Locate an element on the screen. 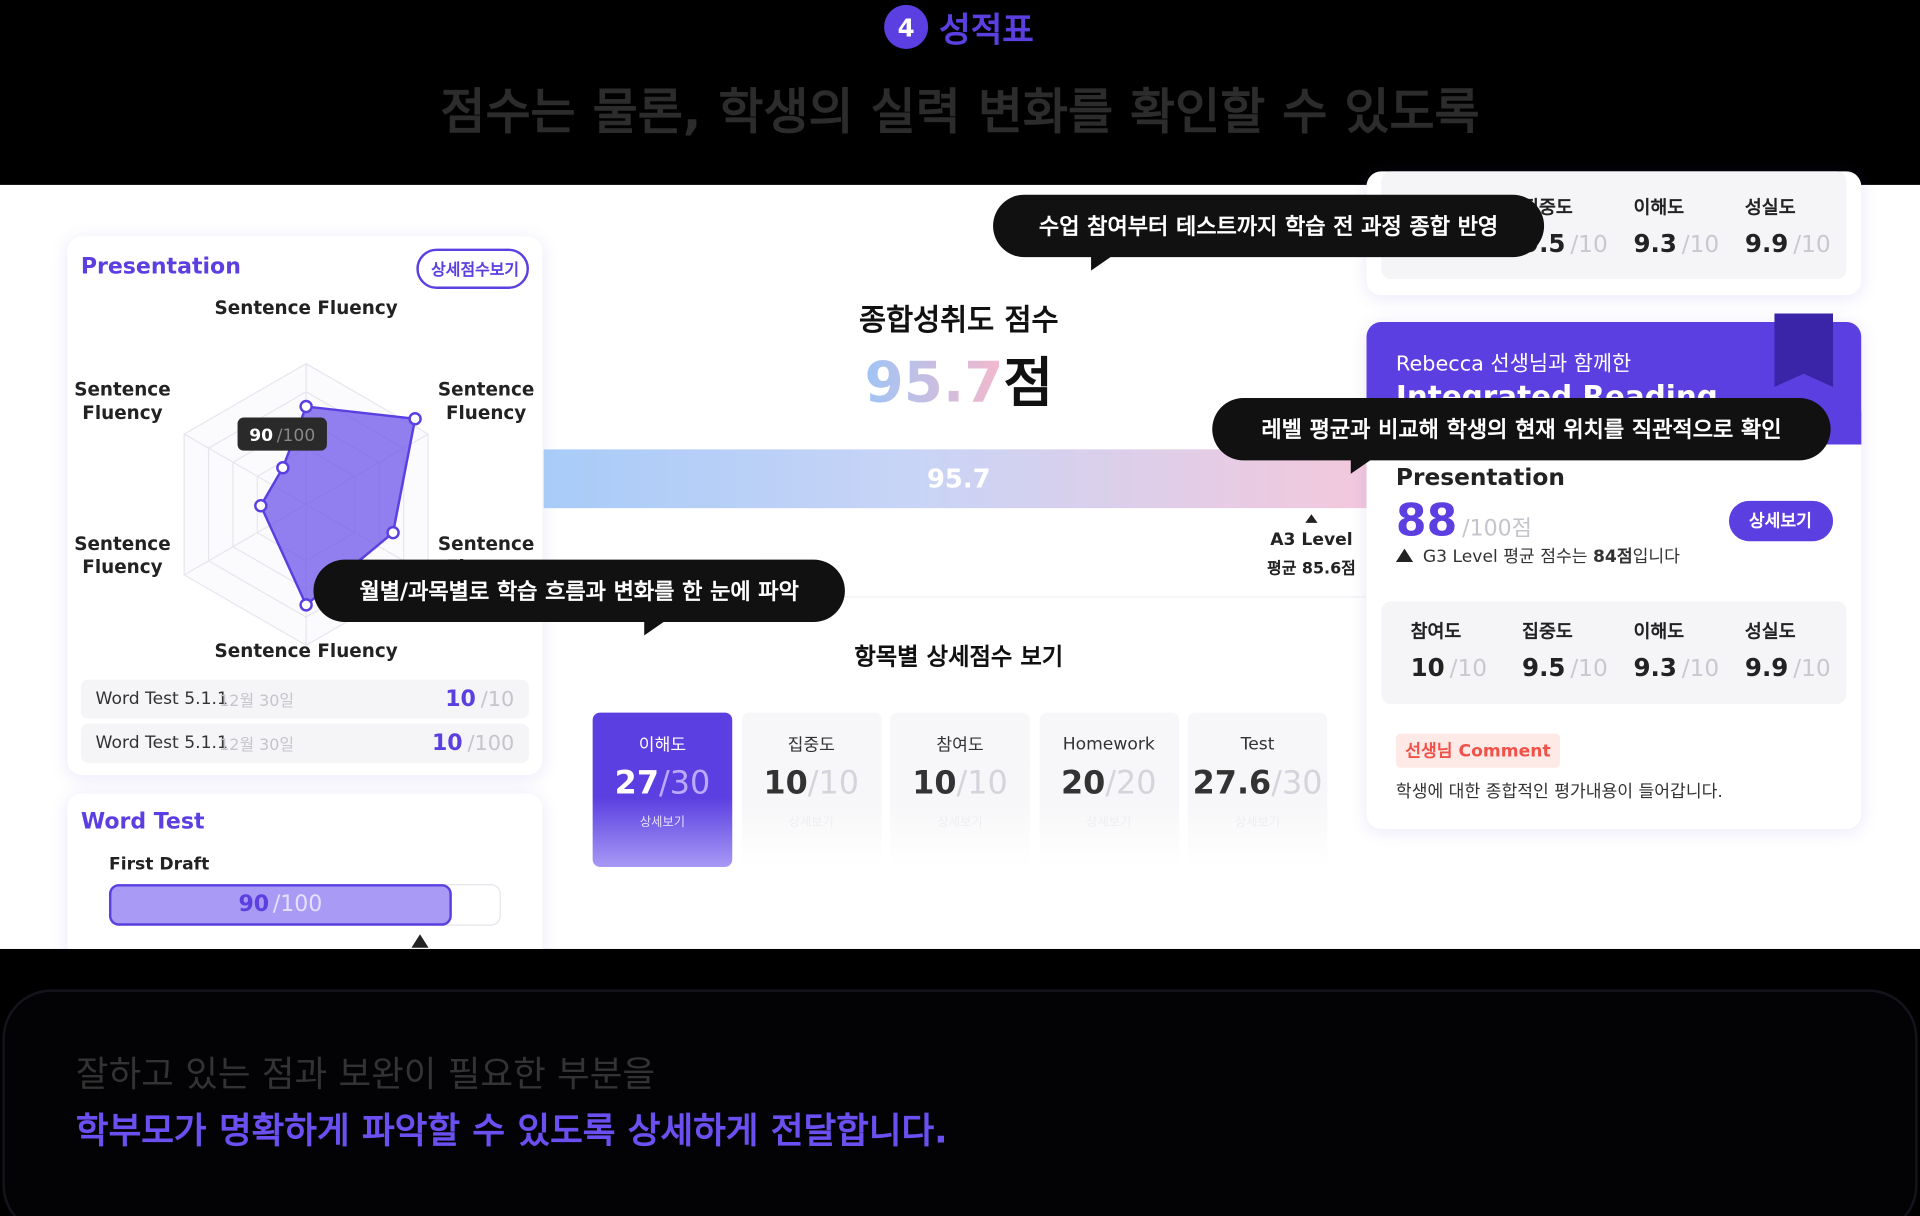  comment-label-box: 선생님 Comment is located at coordinates (1478, 750).